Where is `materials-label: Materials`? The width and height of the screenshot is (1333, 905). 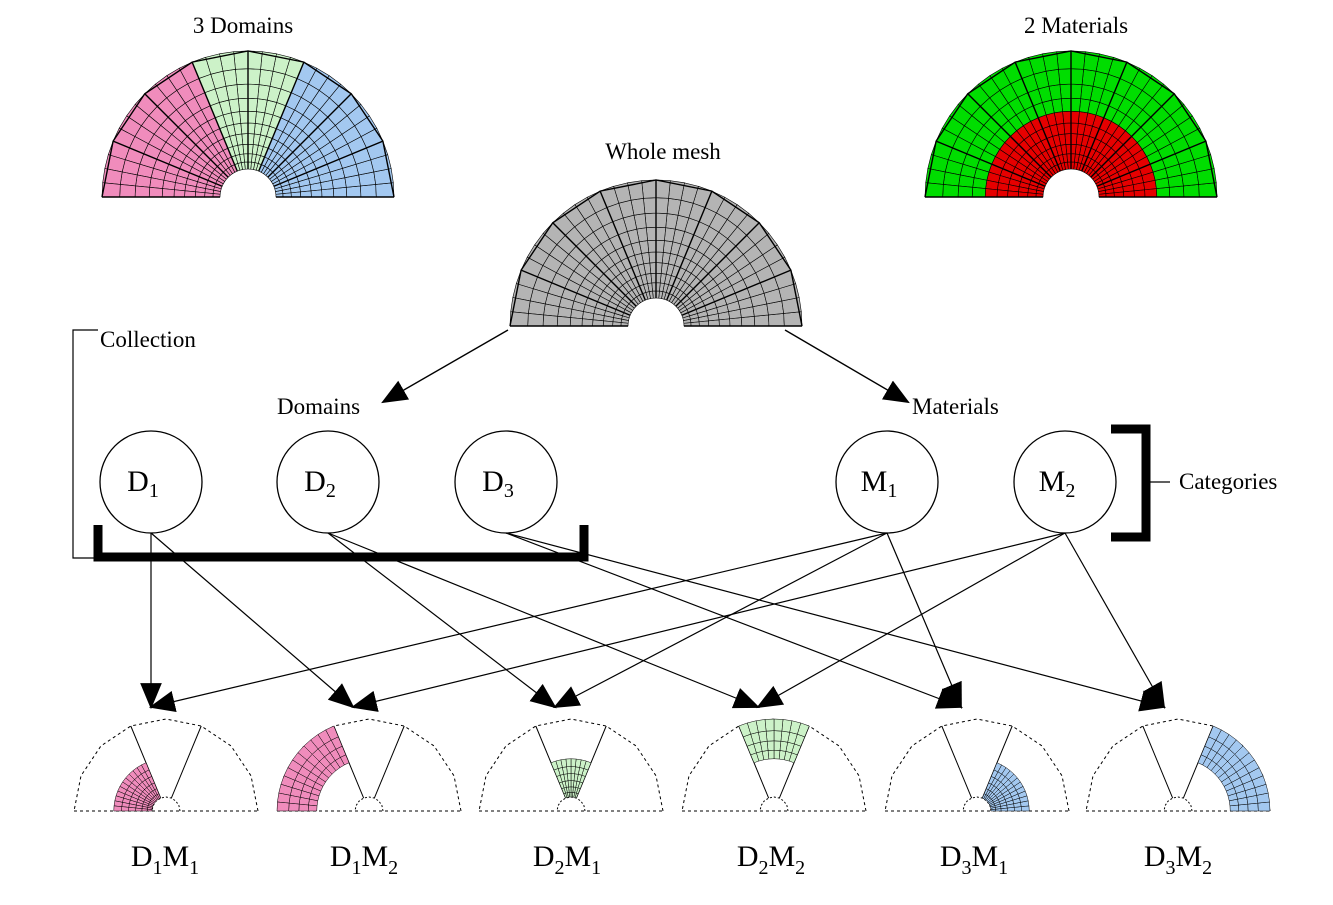
materials-label: Materials is located at coordinates (955, 406).